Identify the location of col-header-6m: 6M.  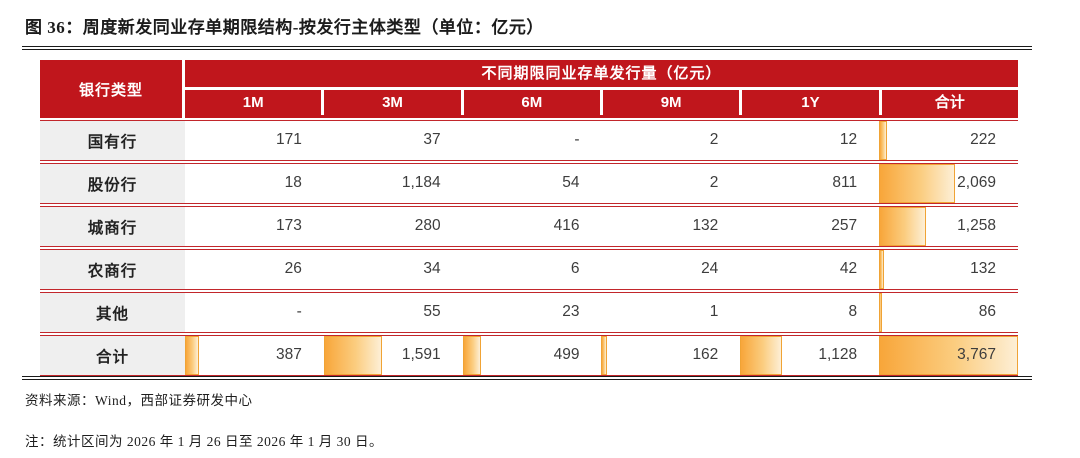
(530, 102).